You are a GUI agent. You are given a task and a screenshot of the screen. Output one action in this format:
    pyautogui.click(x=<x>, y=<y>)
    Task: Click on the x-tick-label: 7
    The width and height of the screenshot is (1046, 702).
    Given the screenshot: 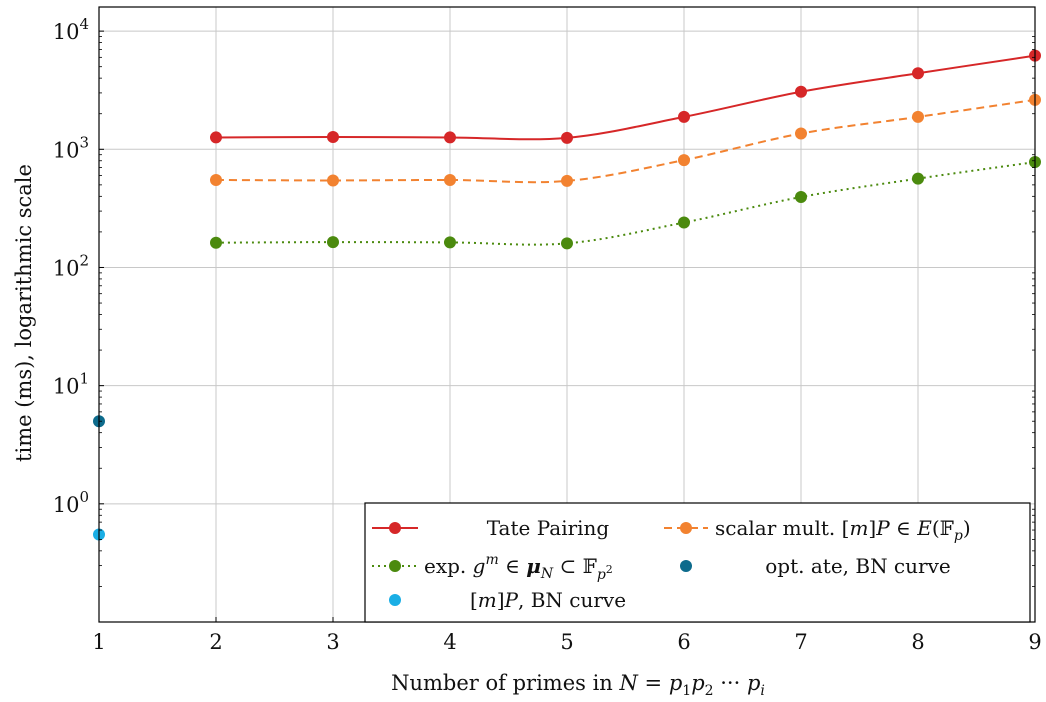 What is the action you would take?
    pyautogui.click(x=800, y=642)
    